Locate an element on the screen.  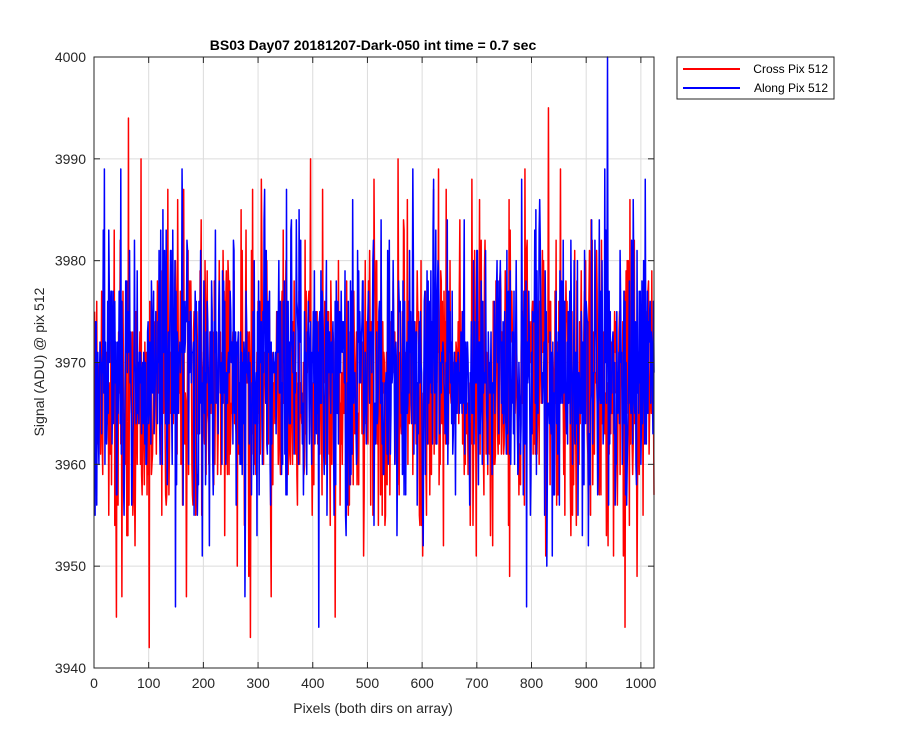
y-tick-label: 3940 is located at coordinates (70, 668).